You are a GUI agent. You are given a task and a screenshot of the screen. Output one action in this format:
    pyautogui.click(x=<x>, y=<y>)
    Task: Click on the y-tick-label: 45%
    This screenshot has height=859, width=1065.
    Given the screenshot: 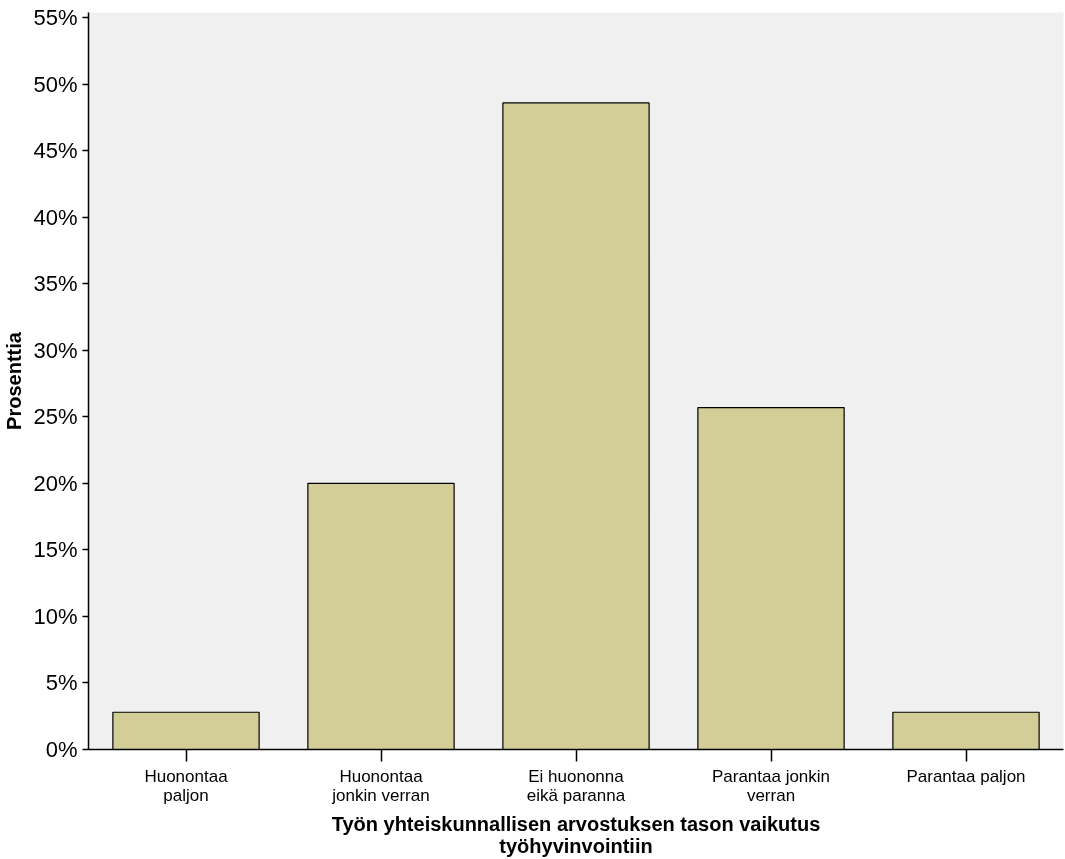 What is the action you would take?
    pyautogui.click(x=55, y=151)
    